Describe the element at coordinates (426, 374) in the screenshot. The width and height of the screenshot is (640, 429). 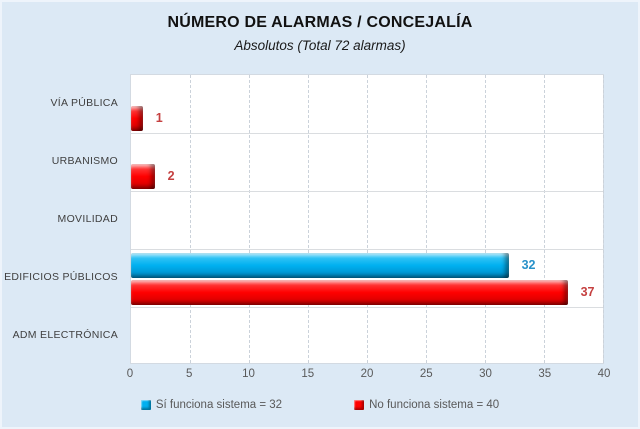
I see `x-tick-label: 25` at that location.